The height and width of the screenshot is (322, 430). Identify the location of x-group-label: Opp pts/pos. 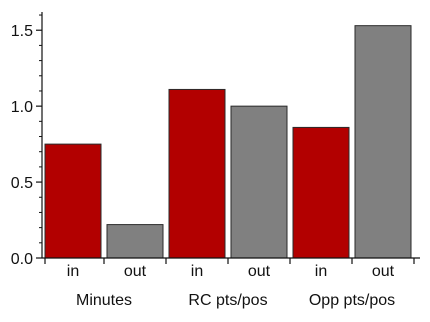
(352, 300).